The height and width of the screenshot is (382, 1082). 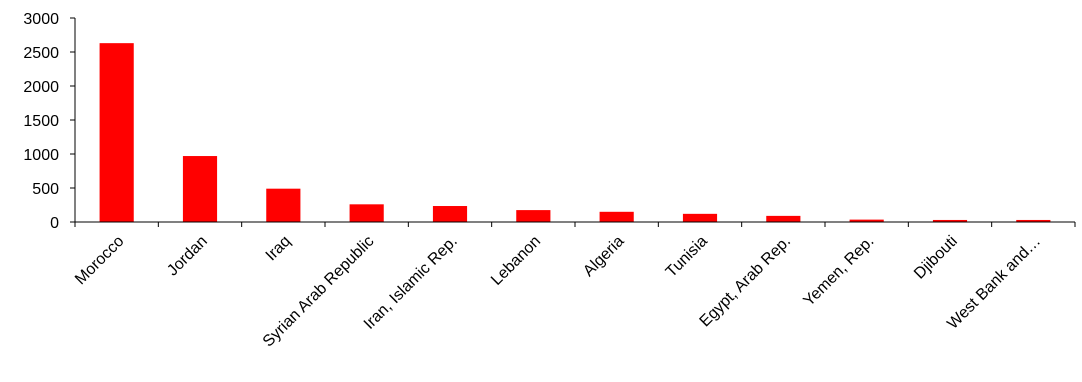 I want to click on x-tick-label: Lebanon, so click(x=516, y=261).